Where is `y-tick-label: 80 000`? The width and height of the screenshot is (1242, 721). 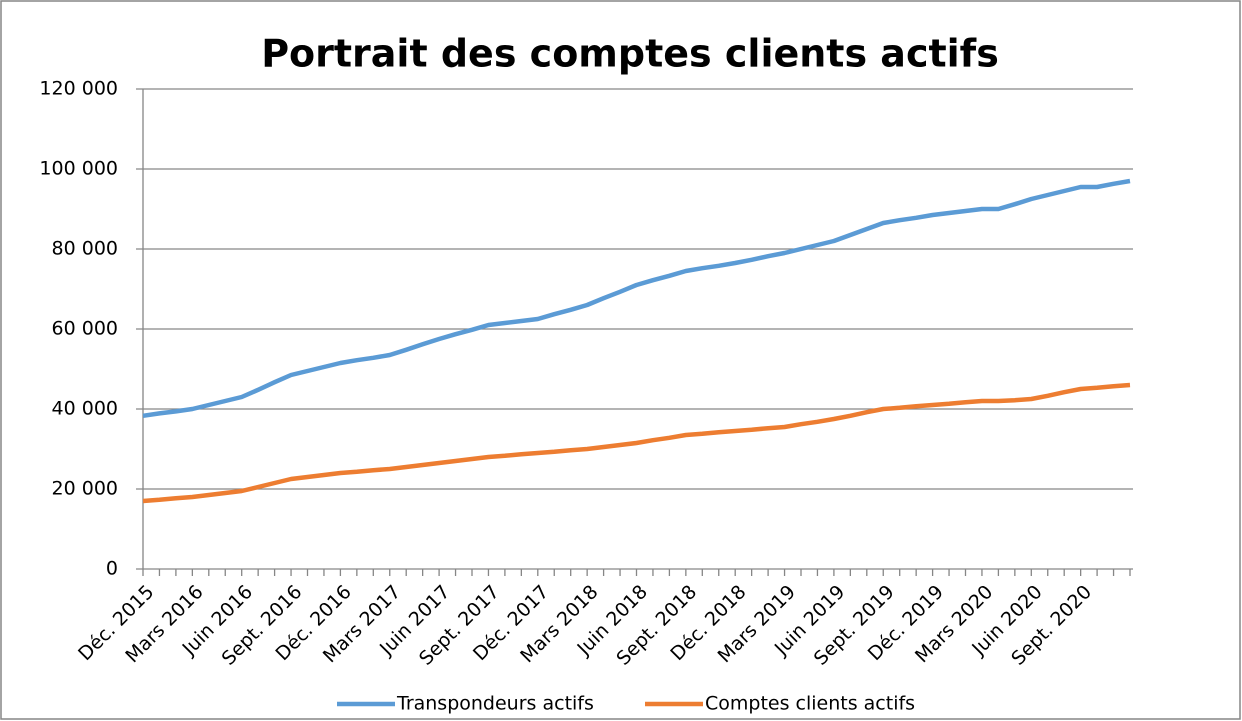 y-tick-label: 80 000 is located at coordinates (85, 249).